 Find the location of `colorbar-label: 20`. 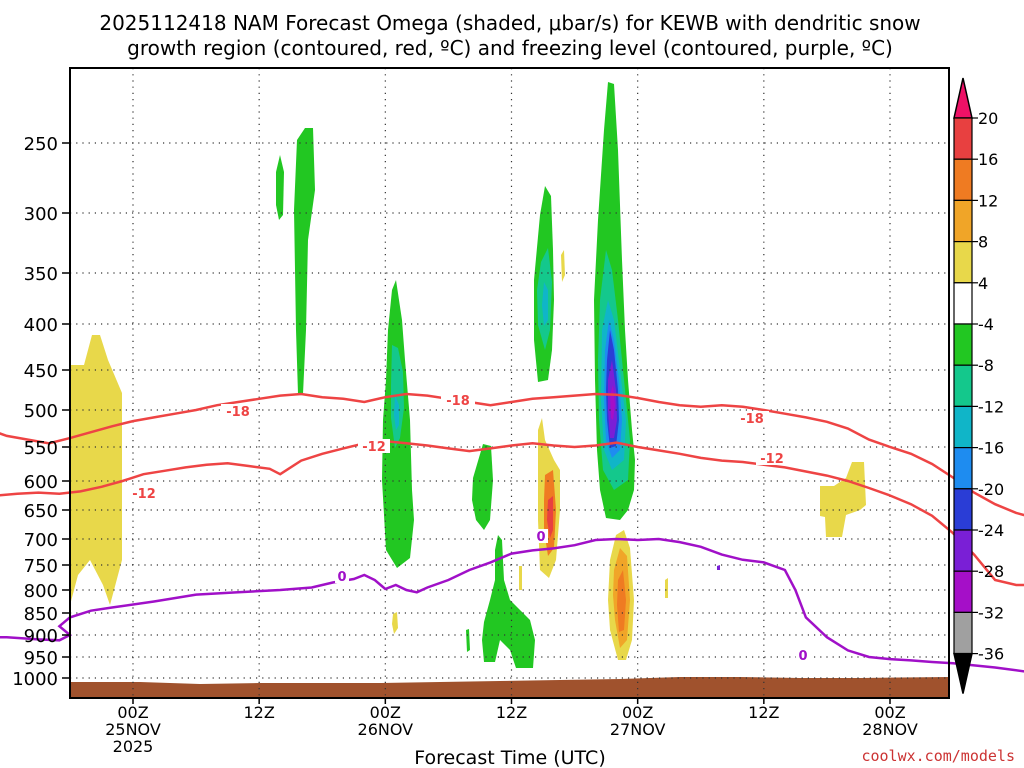

colorbar-label: 20 is located at coordinates (988, 118).